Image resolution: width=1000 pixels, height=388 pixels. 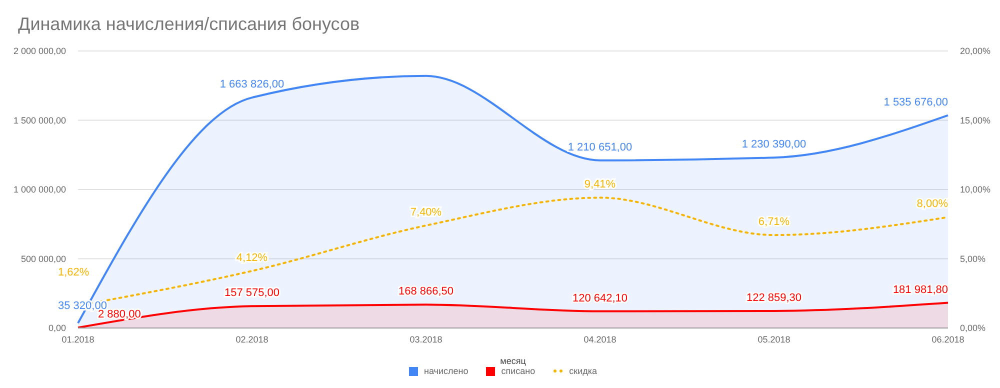 I want to click on data-label: 9,41%, so click(x=600, y=184).